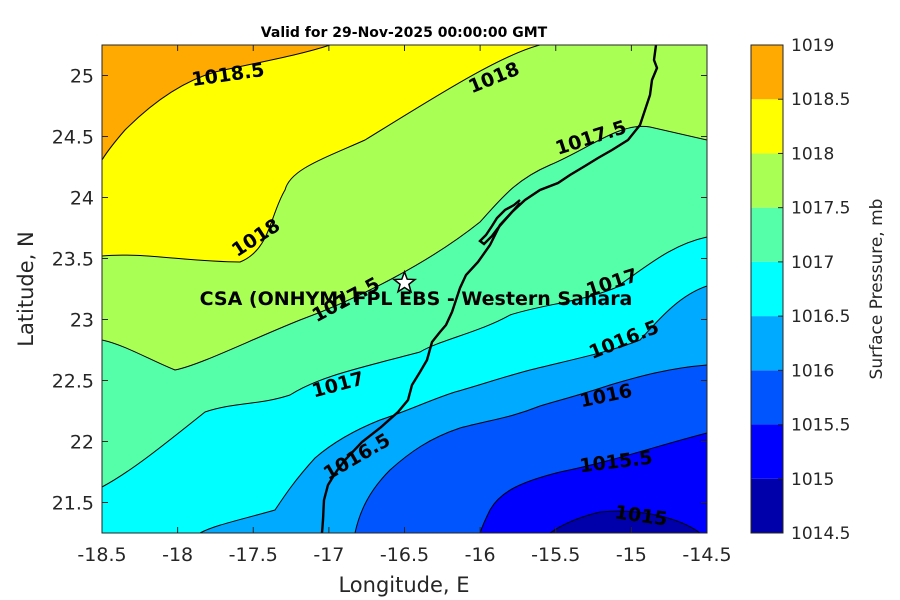 The width and height of the screenshot is (900, 600). Describe the element at coordinates (631, 555) in the screenshot. I see `x-tick-label: -15` at that location.